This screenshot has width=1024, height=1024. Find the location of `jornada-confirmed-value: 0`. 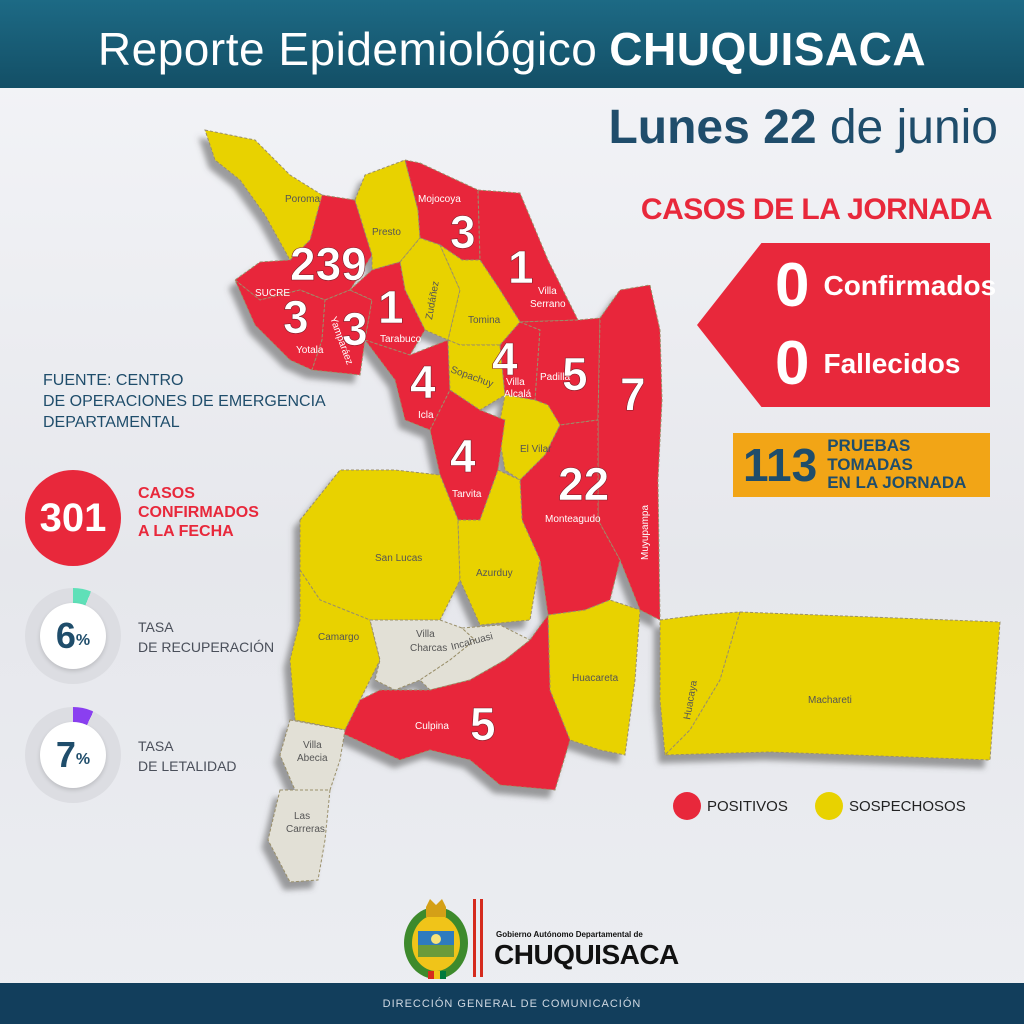

jornada-confirmed-value: 0 is located at coordinates (792, 285).